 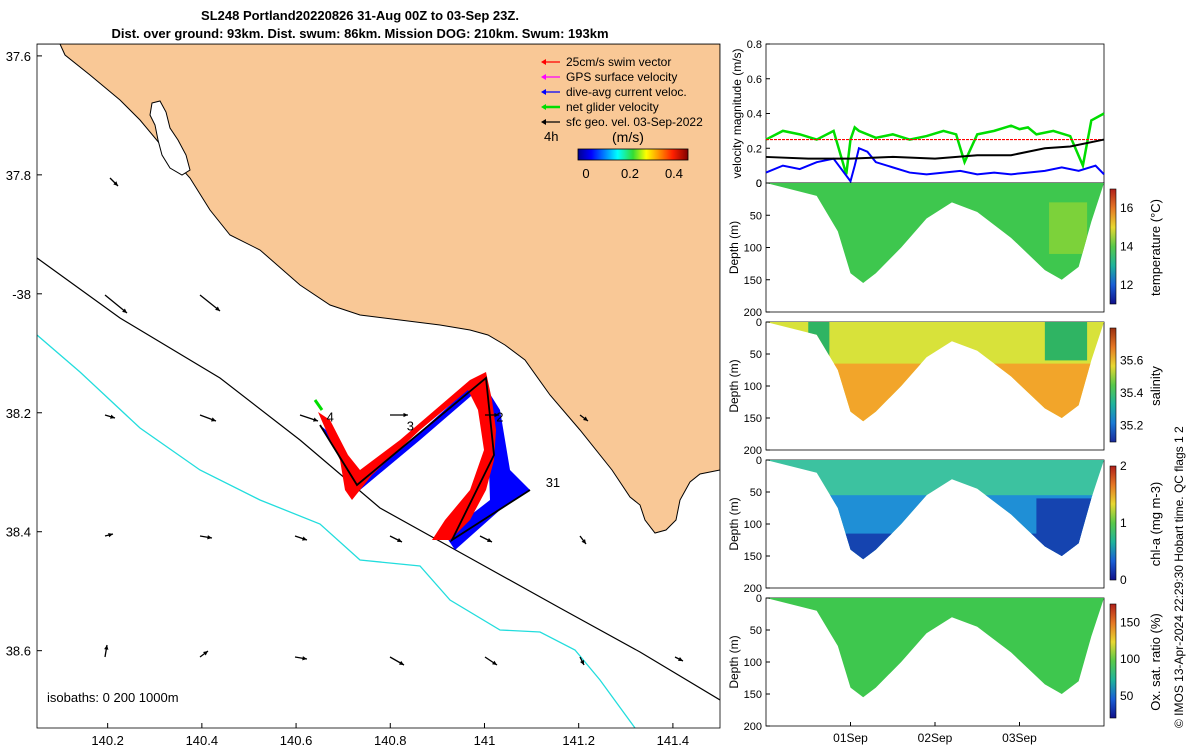 What do you see at coordinates (113, 697) in the screenshot?
I see `isobath-note: isobaths: 0 200 1000m` at bounding box center [113, 697].